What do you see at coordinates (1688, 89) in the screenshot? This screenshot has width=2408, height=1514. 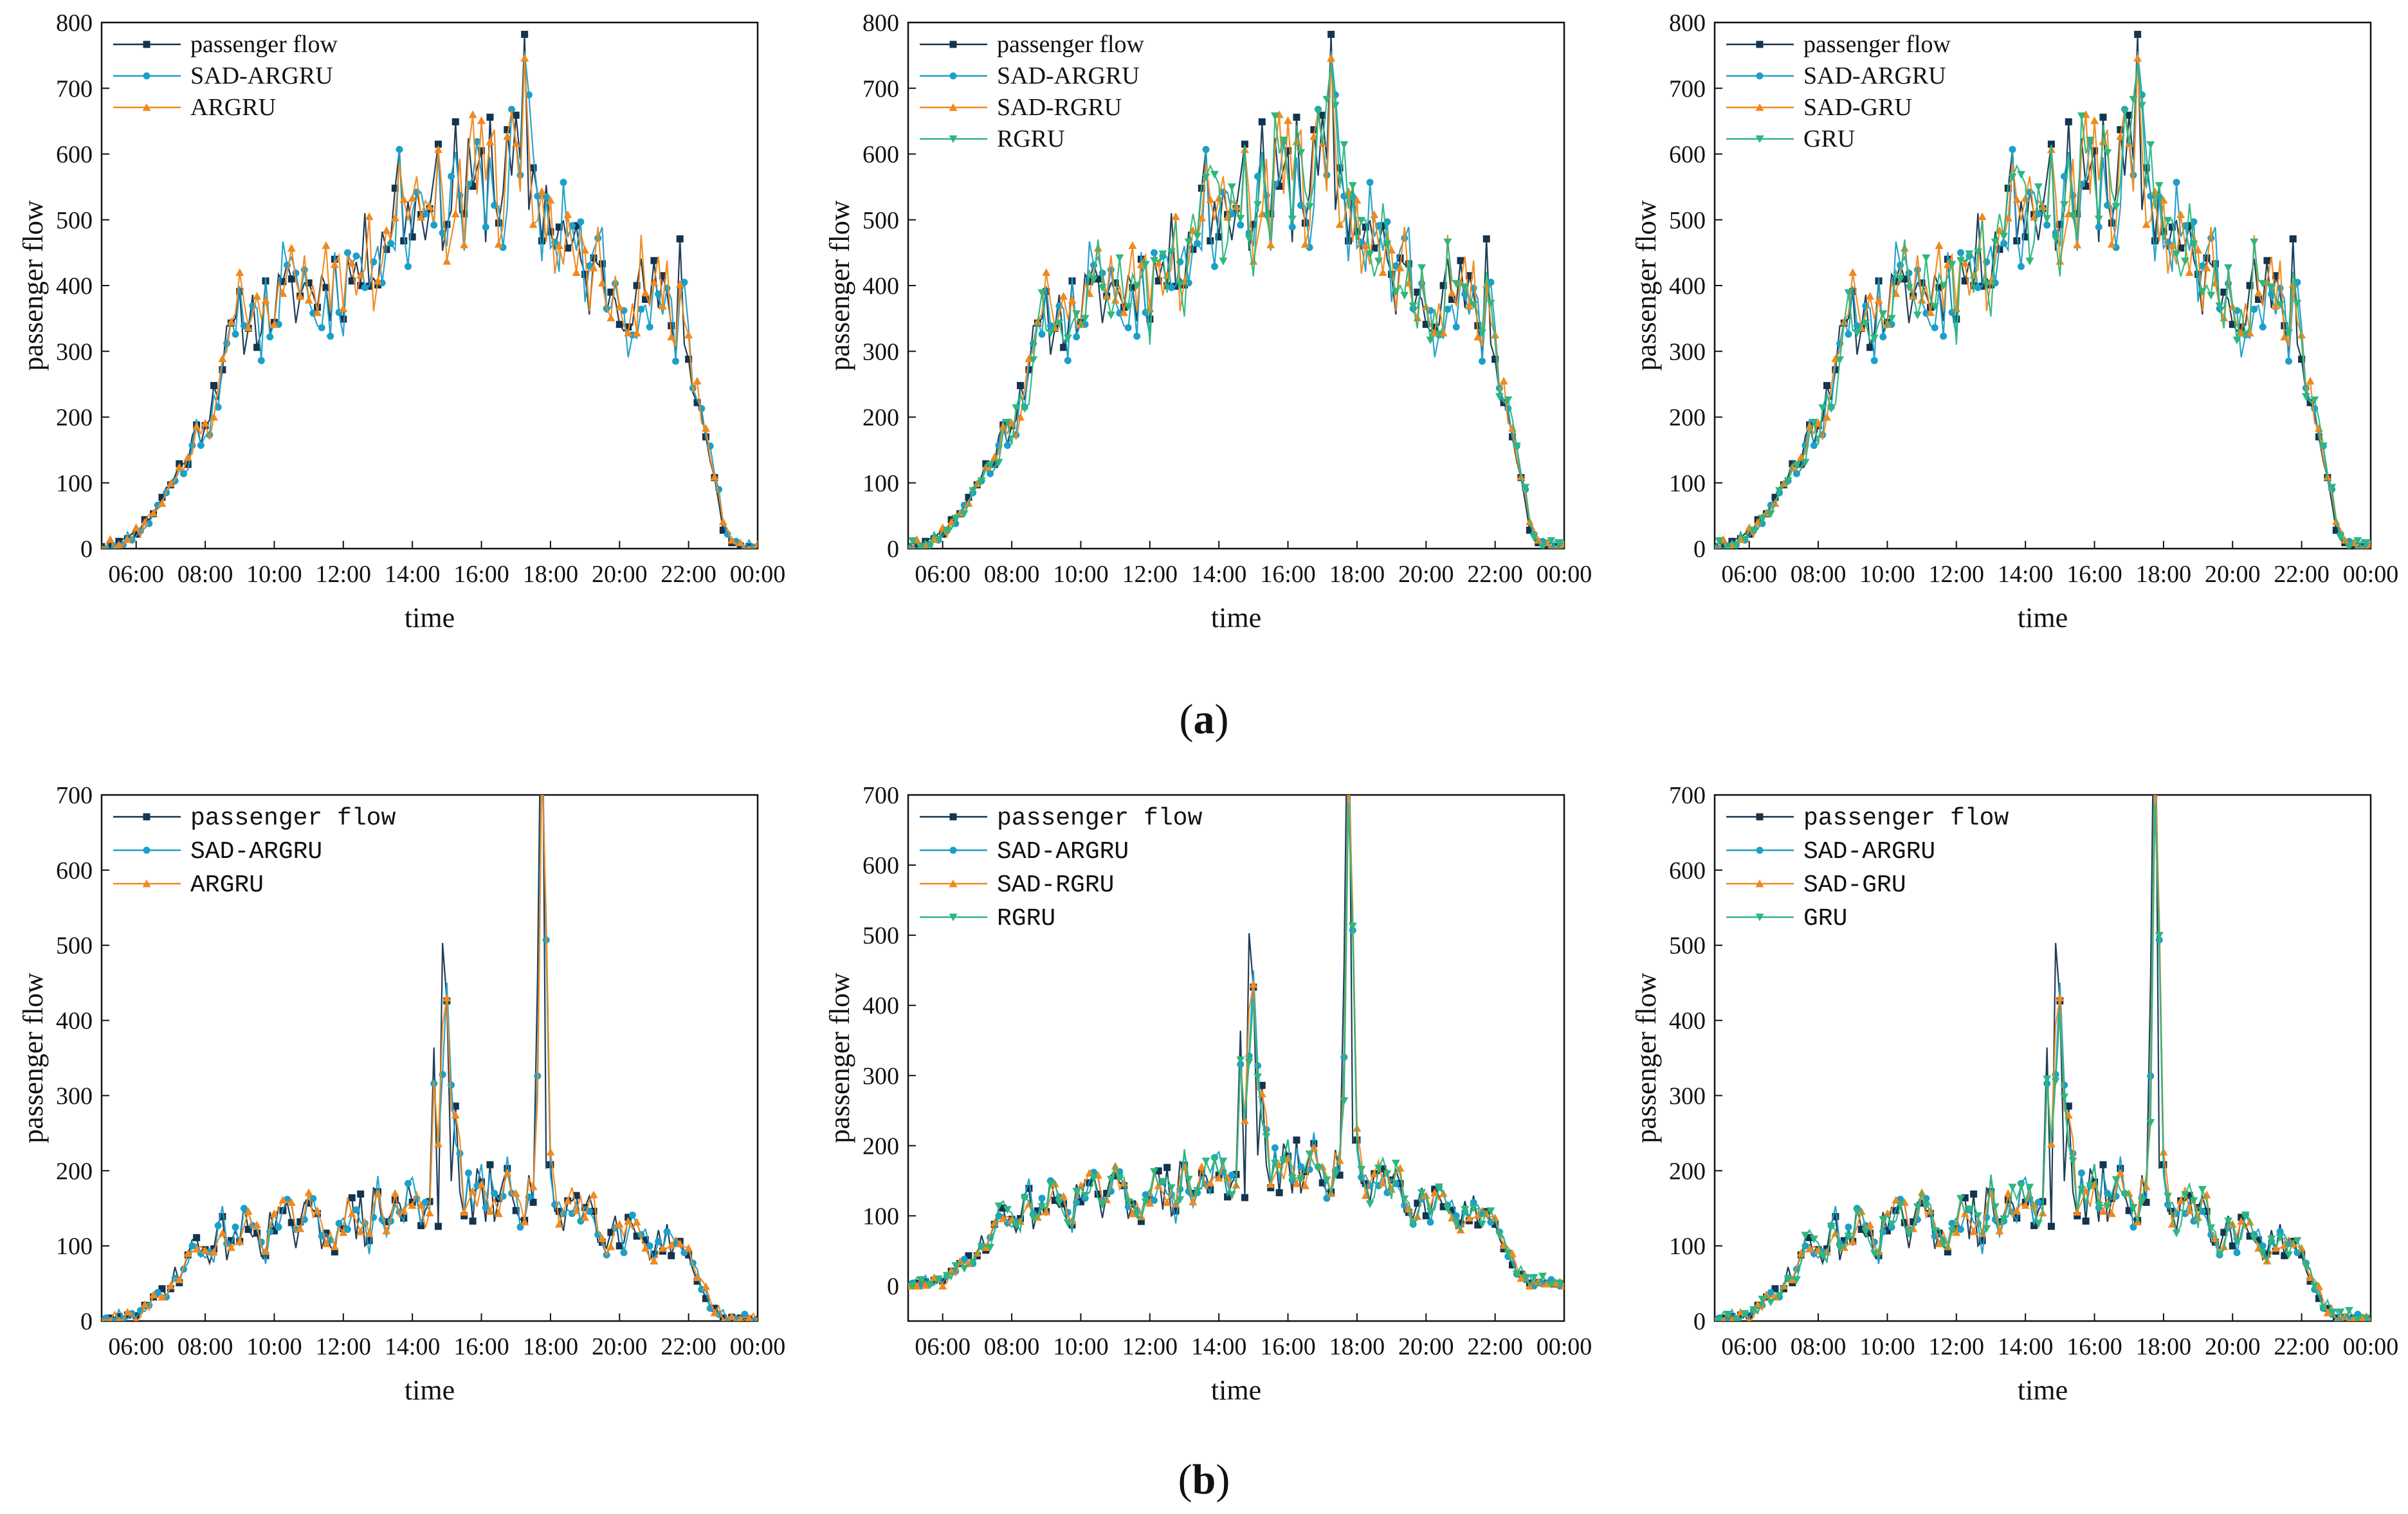 I see `y-tick-label: 700` at bounding box center [1688, 89].